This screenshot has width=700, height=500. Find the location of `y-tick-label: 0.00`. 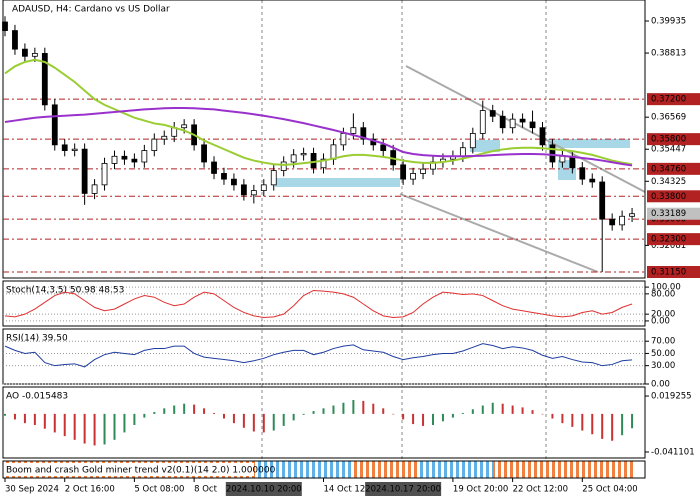

y-tick-label: 0.00 is located at coordinates (660, 321).